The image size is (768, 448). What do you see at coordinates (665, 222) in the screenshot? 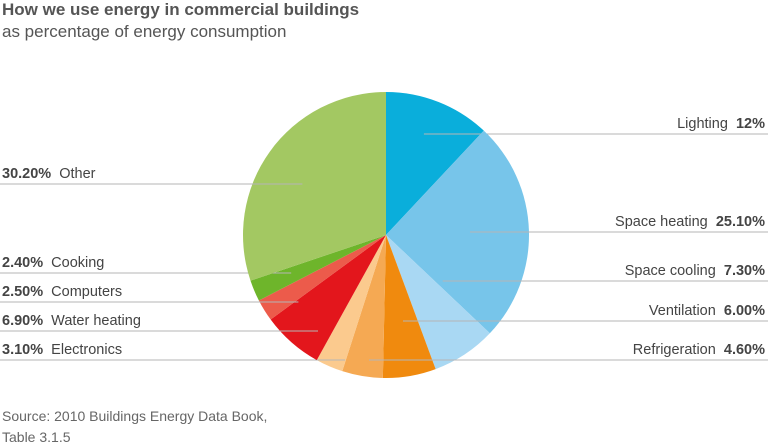
I see `slice-name: Space heating` at bounding box center [665, 222].